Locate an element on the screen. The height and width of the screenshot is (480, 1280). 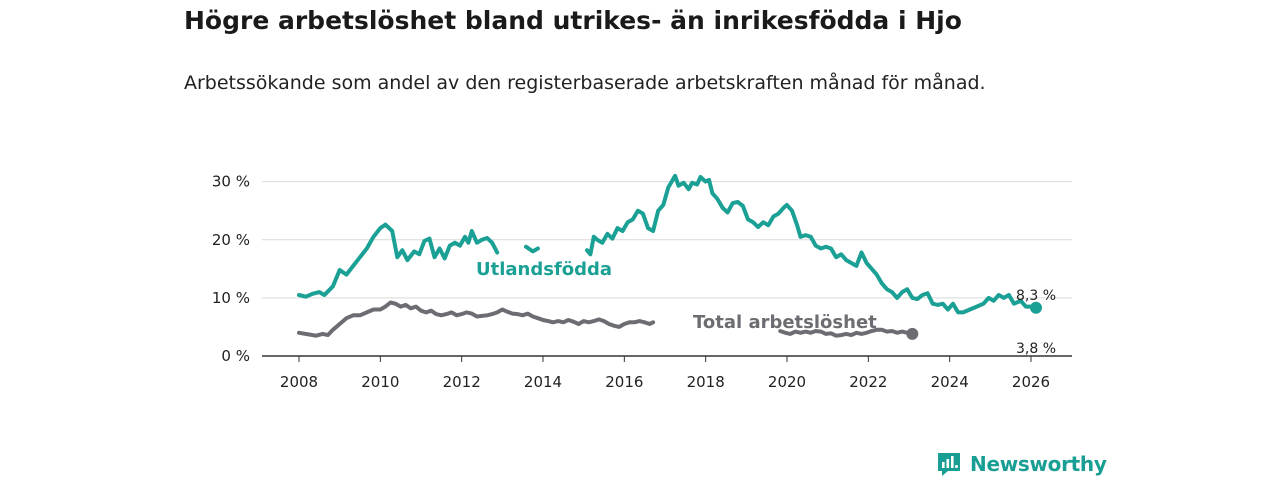
x-tick-label: 2012 is located at coordinates (462, 382).